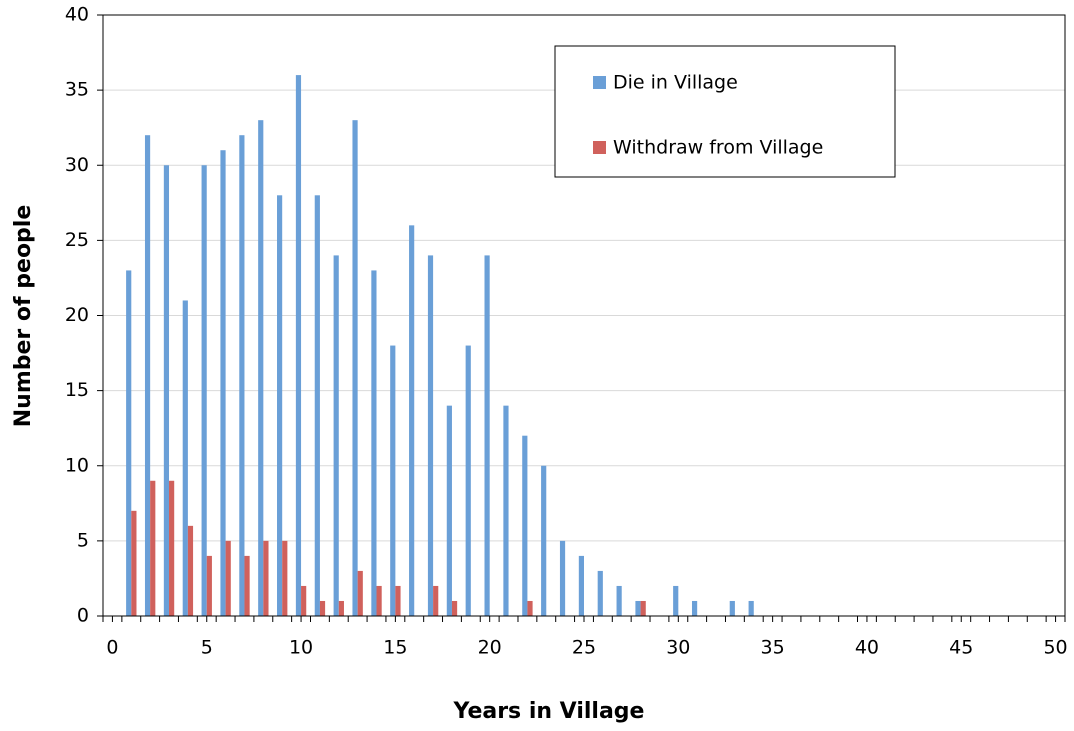 The width and height of the screenshot is (1074, 731). Describe the element at coordinates (725, 111) in the screenshot. I see `legend-box` at that location.